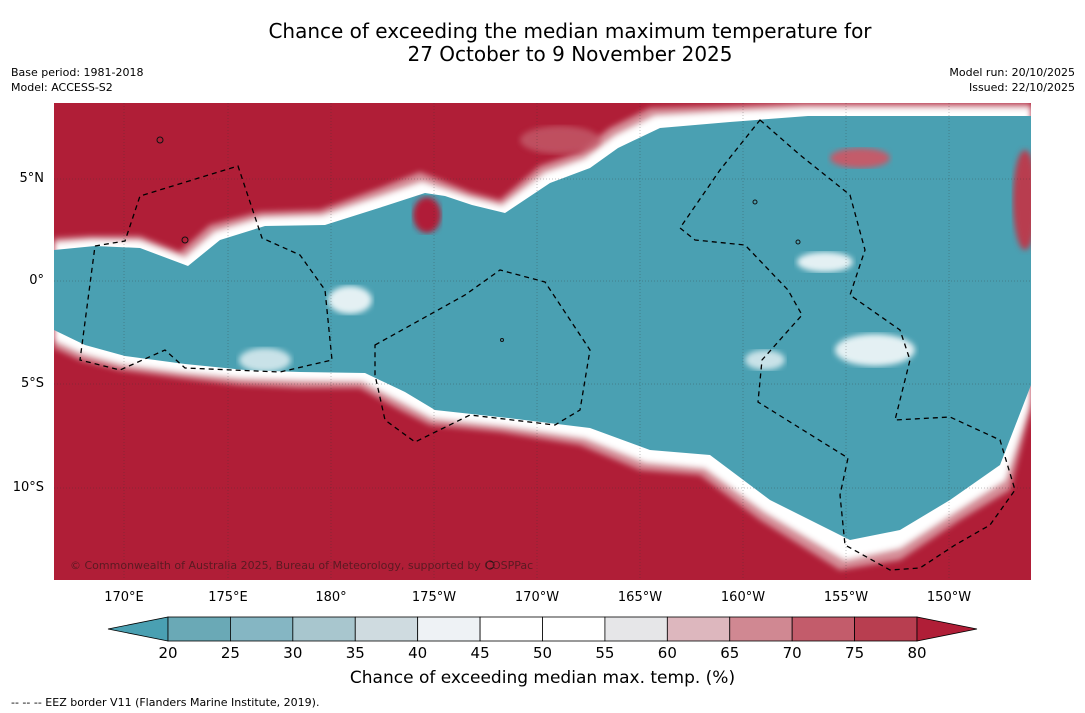  Describe the element at coordinates (434, 597) in the screenshot. I see `lon-label-175w: 175°W` at that location.